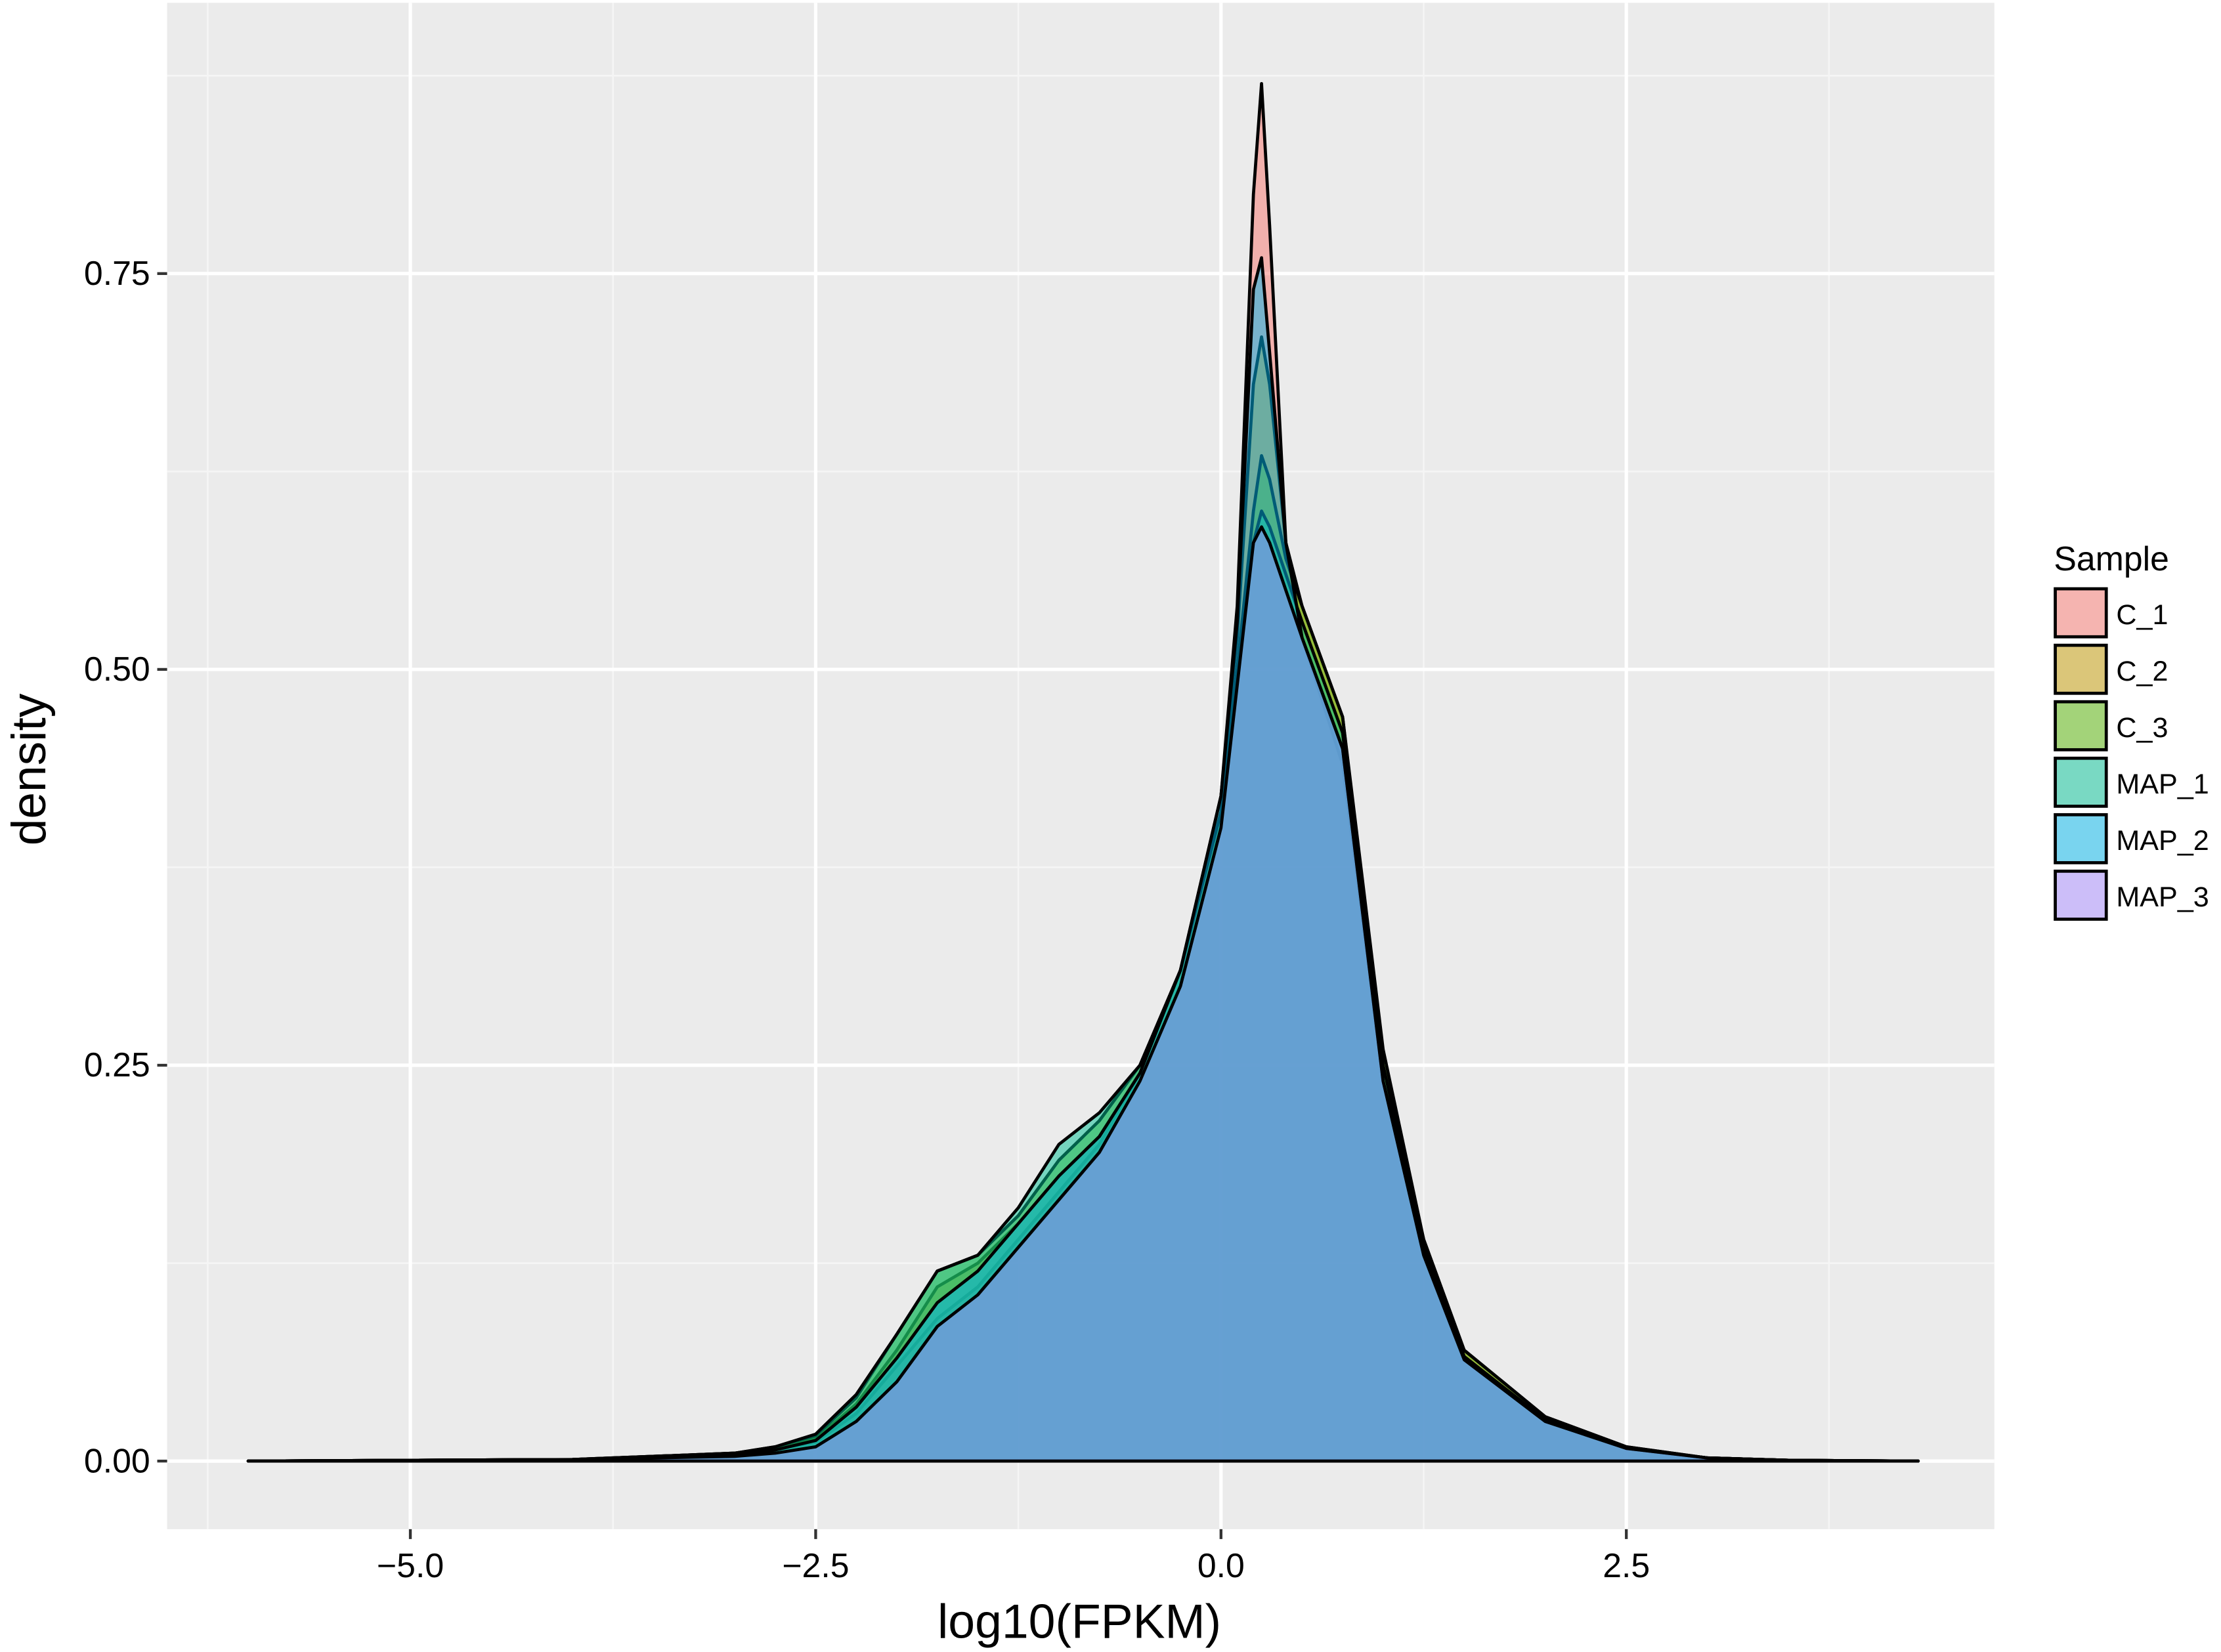 This screenshot has width=2221, height=1652. What do you see at coordinates (2142, 728) in the screenshot?
I see `legend-label: C_3` at bounding box center [2142, 728].